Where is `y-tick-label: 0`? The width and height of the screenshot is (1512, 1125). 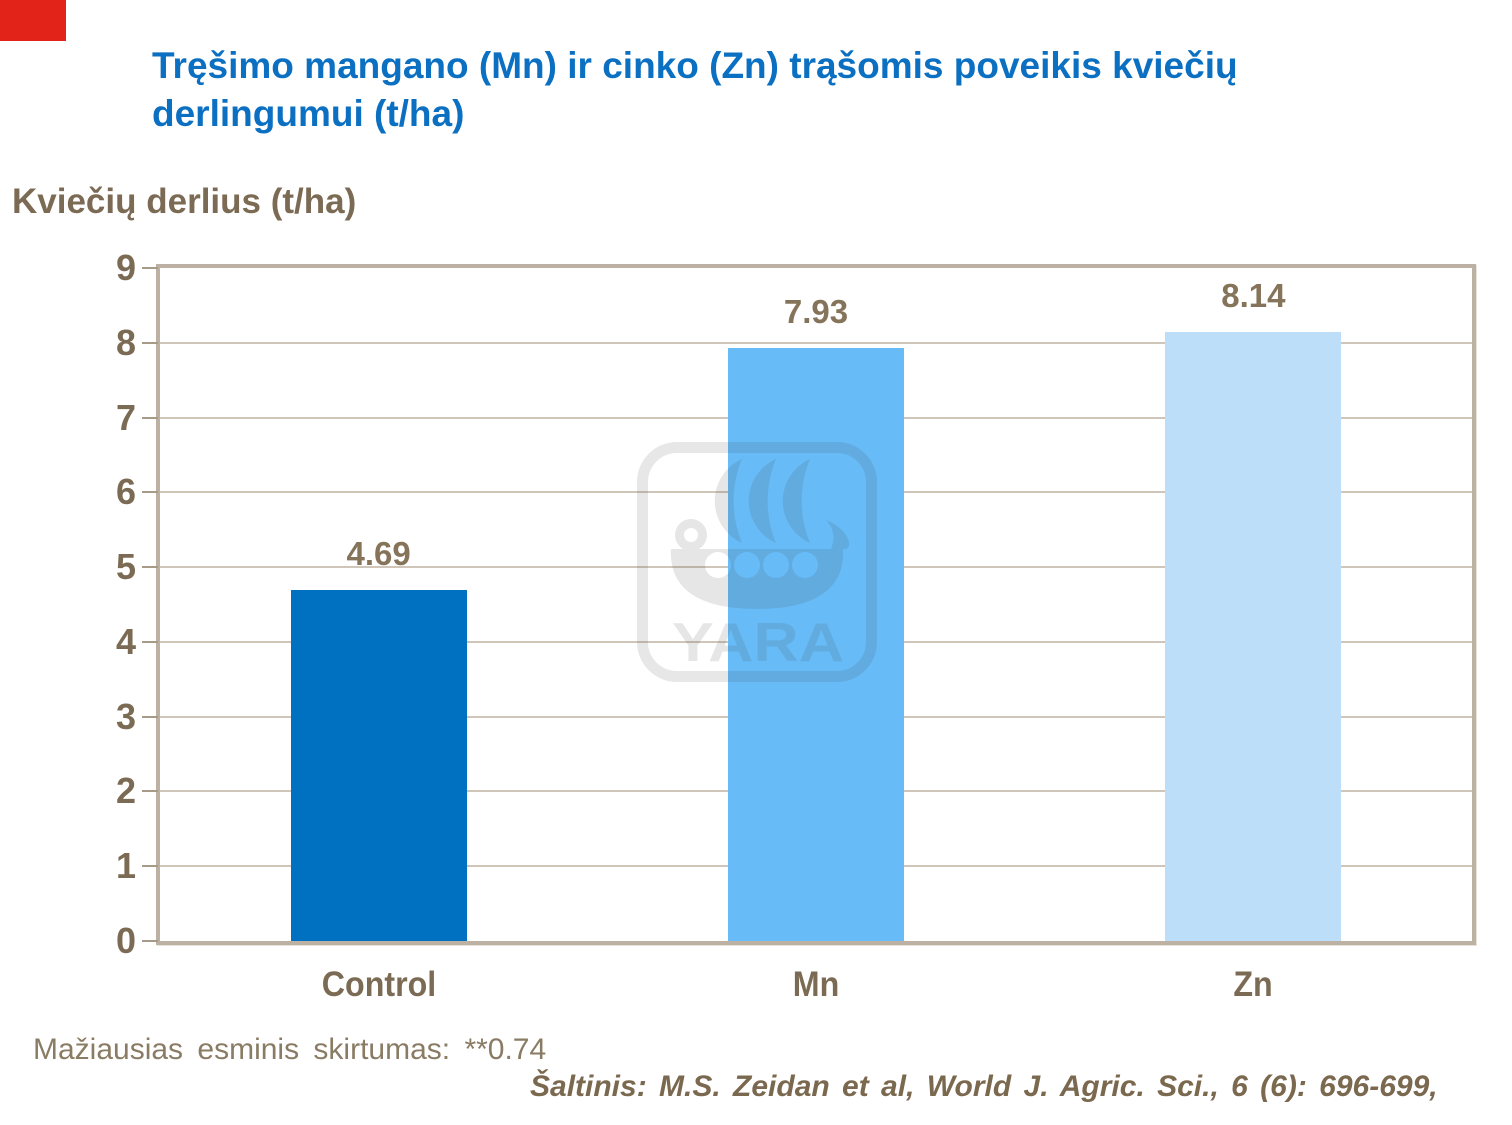 y-tick-label: 0 is located at coordinates (125, 940).